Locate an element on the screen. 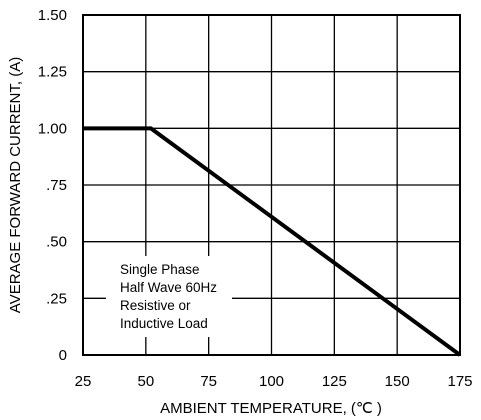 Image resolution: width=481 pixels, height=420 pixels. x-tick-label: 75 is located at coordinates (208, 381).